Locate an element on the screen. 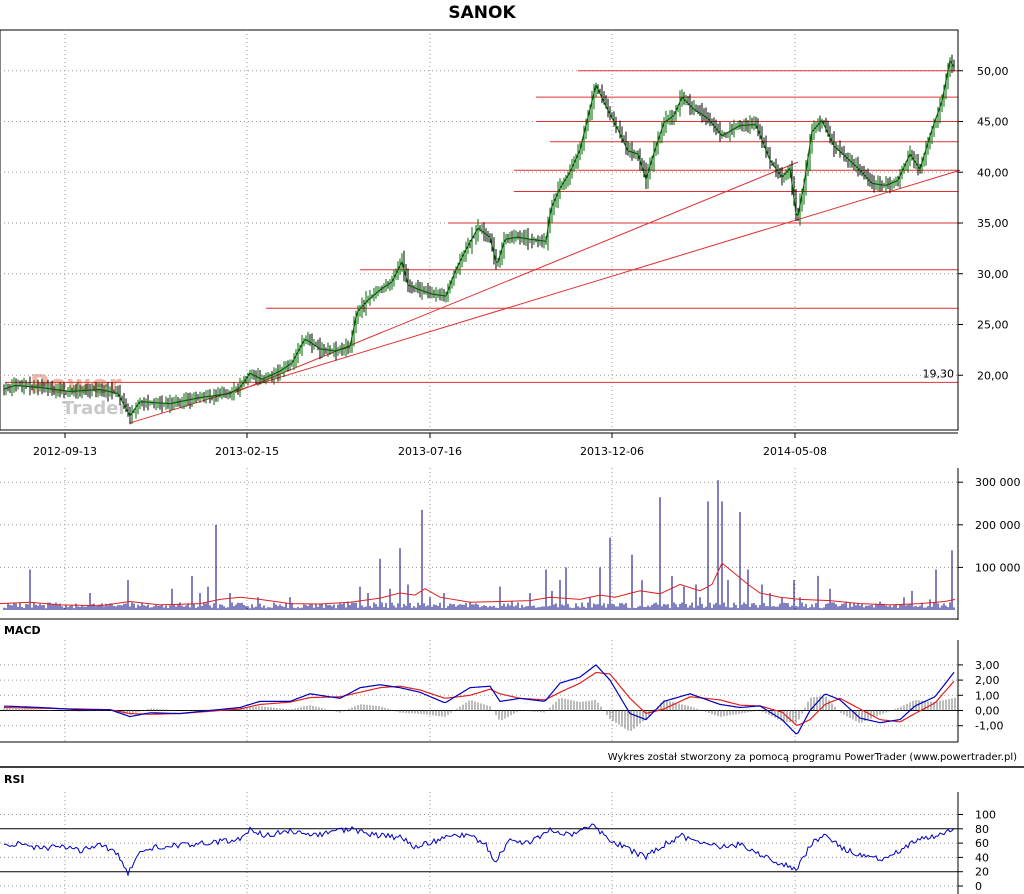  macd-lines is located at coordinates (479, 699).